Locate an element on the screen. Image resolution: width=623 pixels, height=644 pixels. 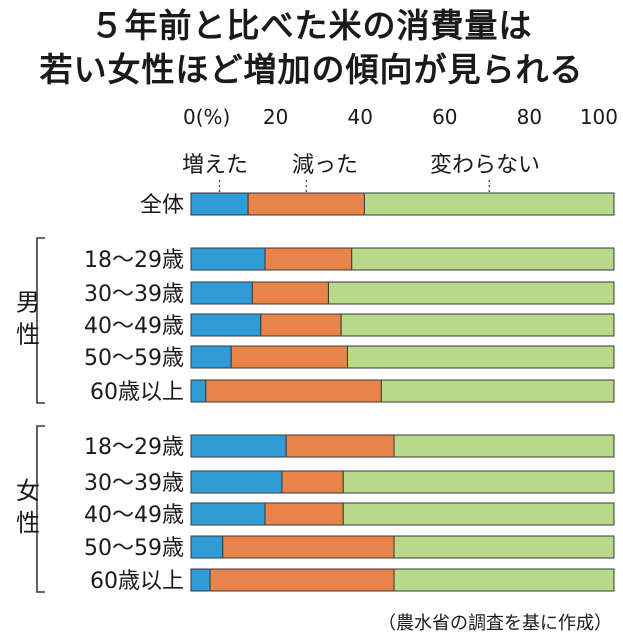
series-label: 変わらない is located at coordinates (485, 165).